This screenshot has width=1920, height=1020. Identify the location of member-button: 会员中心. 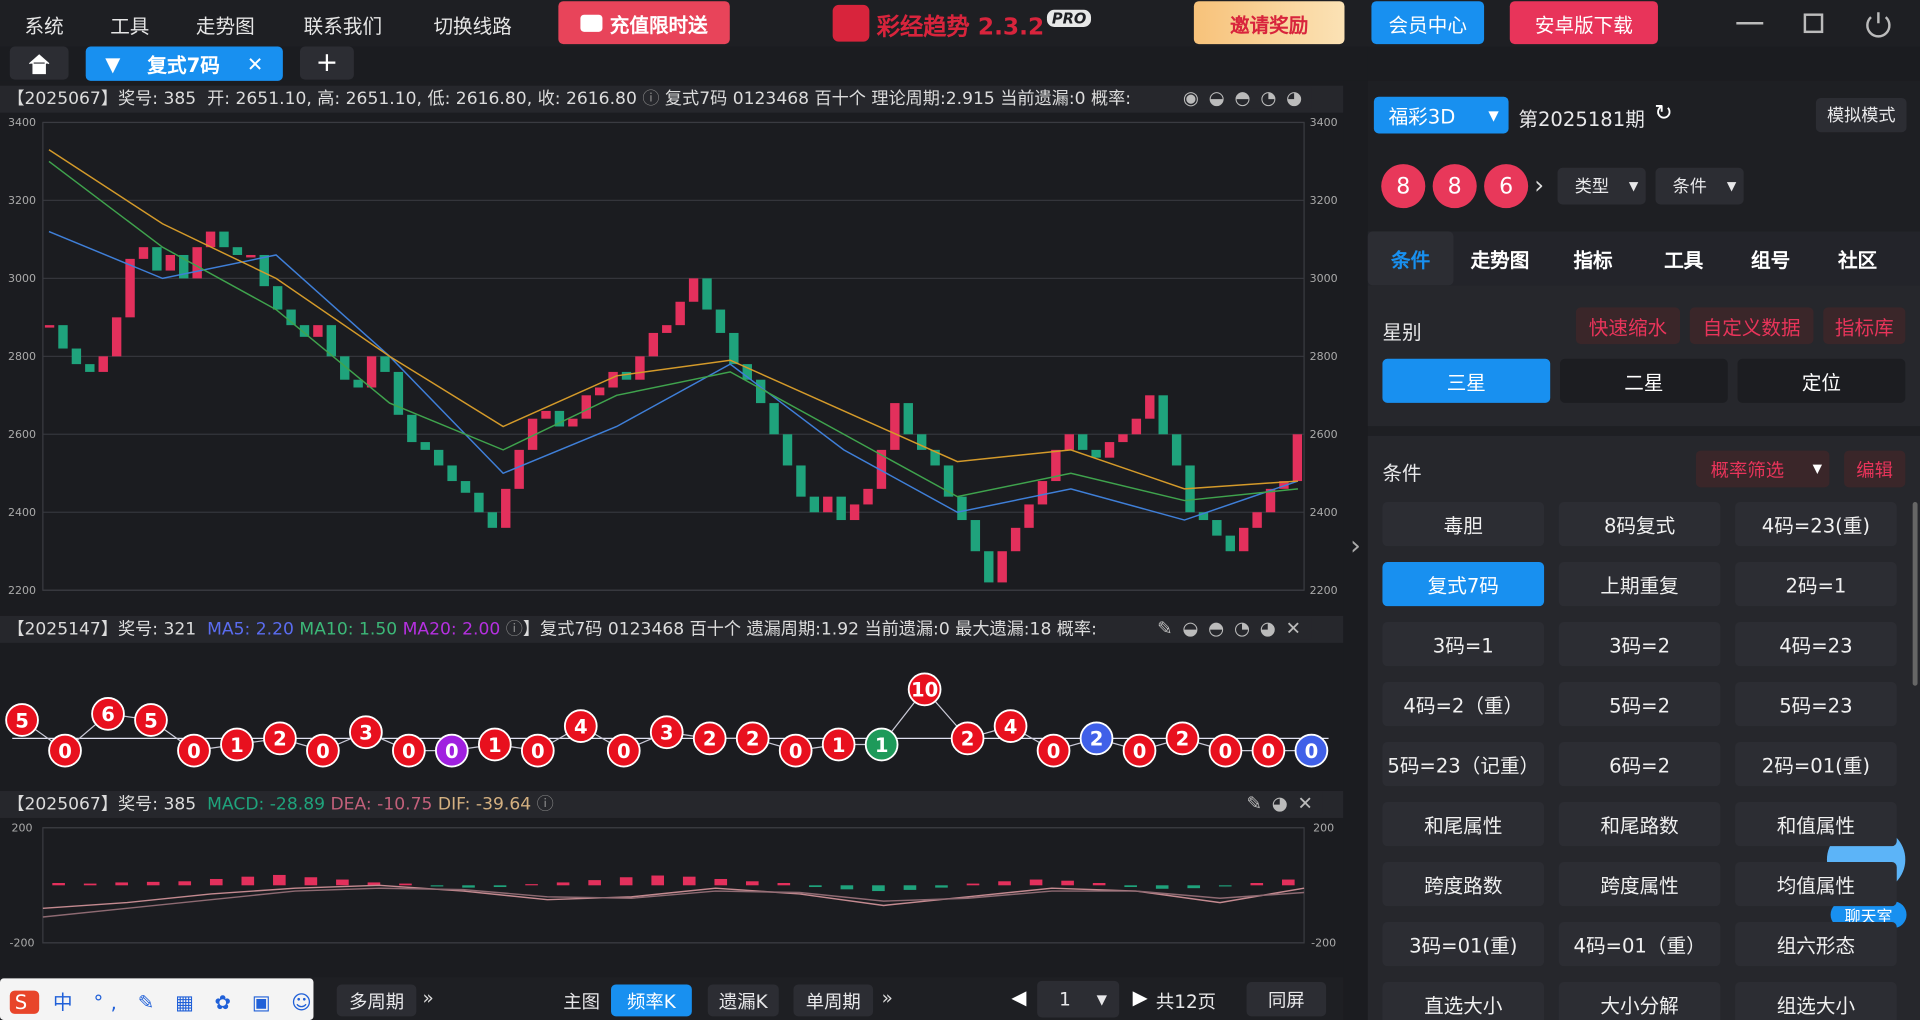
(1428, 23).